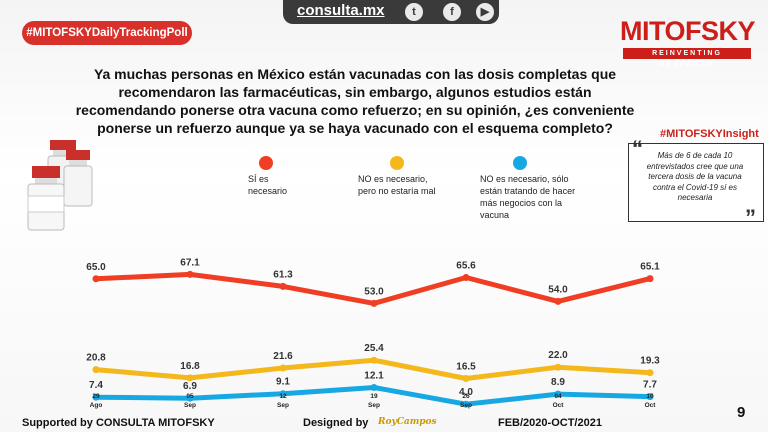 This screenshot has width=768, height=432. I want to click on x-tick-label: 04, so click(558, 396).